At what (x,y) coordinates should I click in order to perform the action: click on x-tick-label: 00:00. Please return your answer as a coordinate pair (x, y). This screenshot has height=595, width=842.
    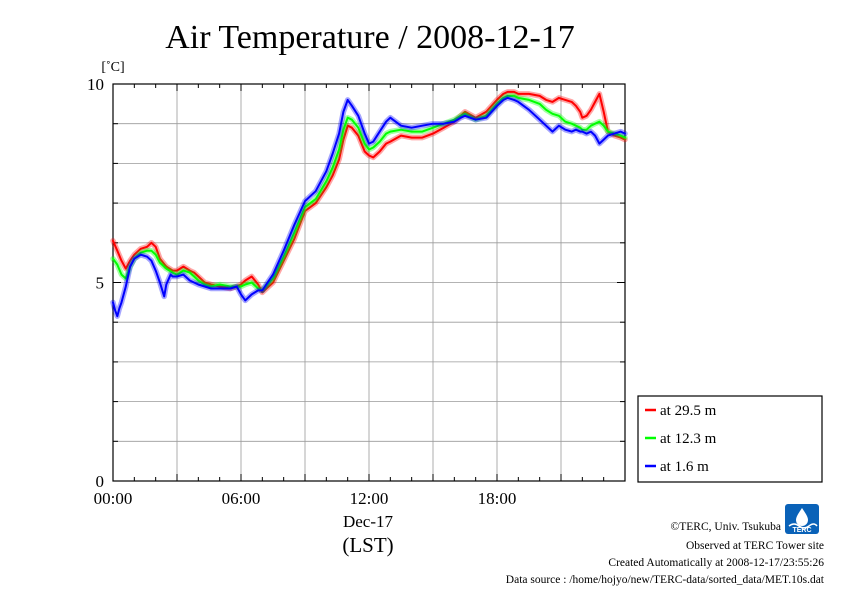
    Looking at the image, I should click on (113, 498).